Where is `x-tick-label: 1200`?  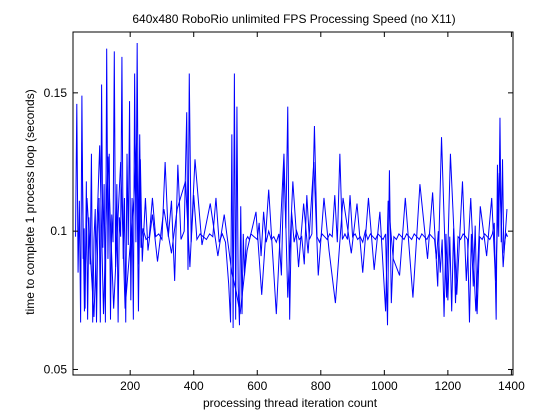 x-tick-label: 1200 is located at coordinates (448, 386).